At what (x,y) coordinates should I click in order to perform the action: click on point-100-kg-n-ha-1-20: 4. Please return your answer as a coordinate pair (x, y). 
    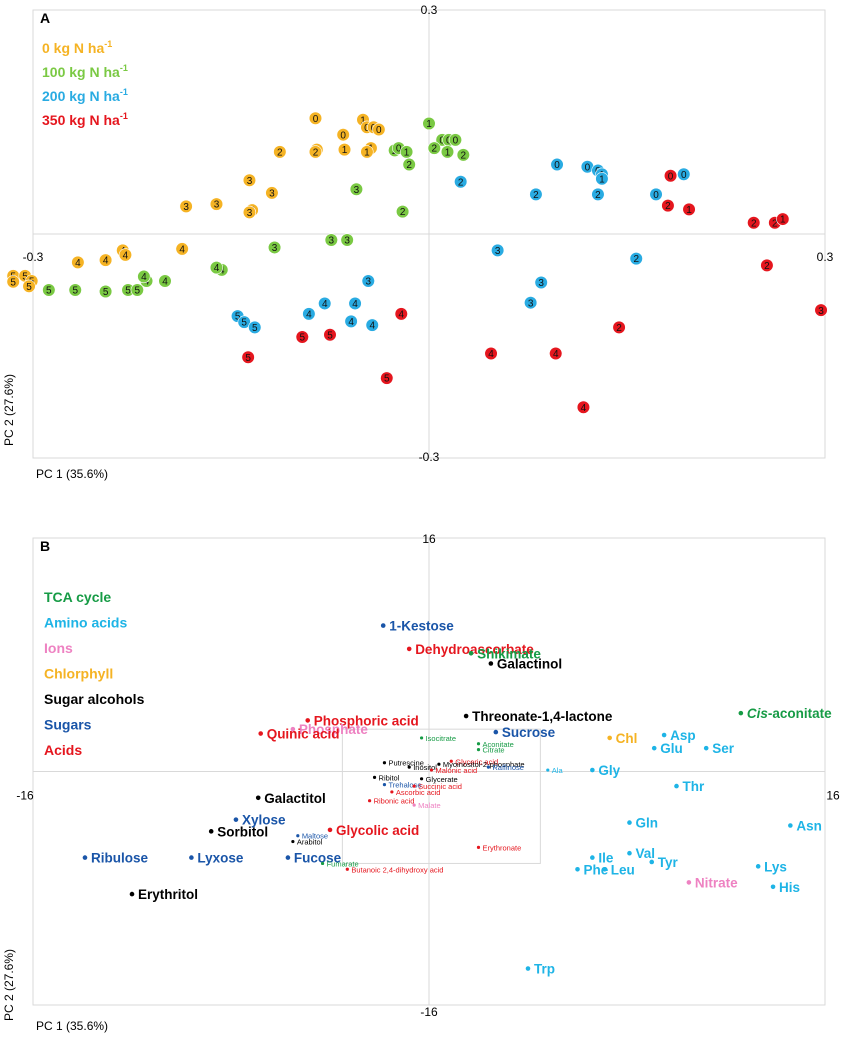
    Looking at the image, I should click on (144, 276).